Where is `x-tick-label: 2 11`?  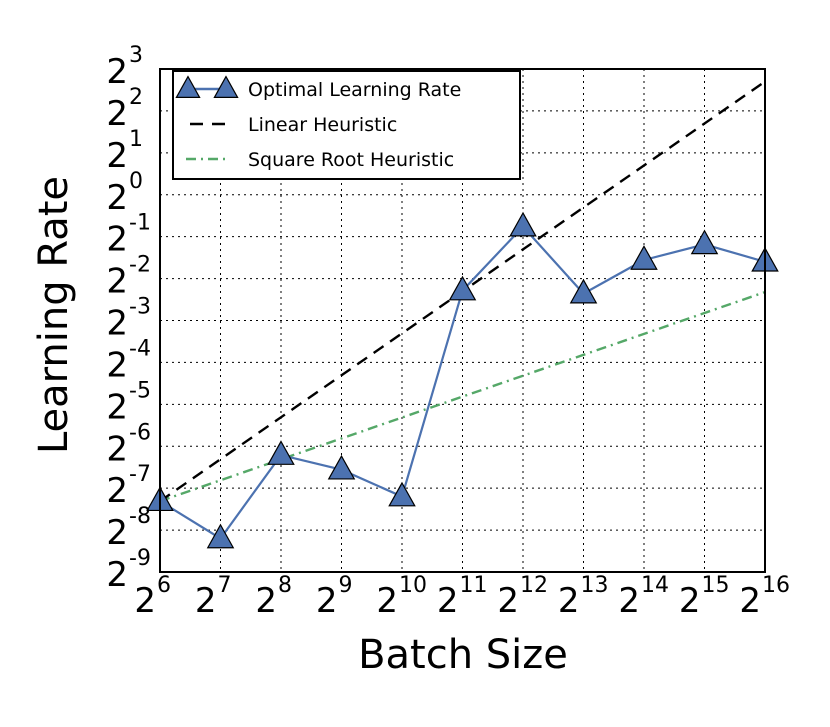 x-tick-label: 2 11 is located at coordinates (462, 597).